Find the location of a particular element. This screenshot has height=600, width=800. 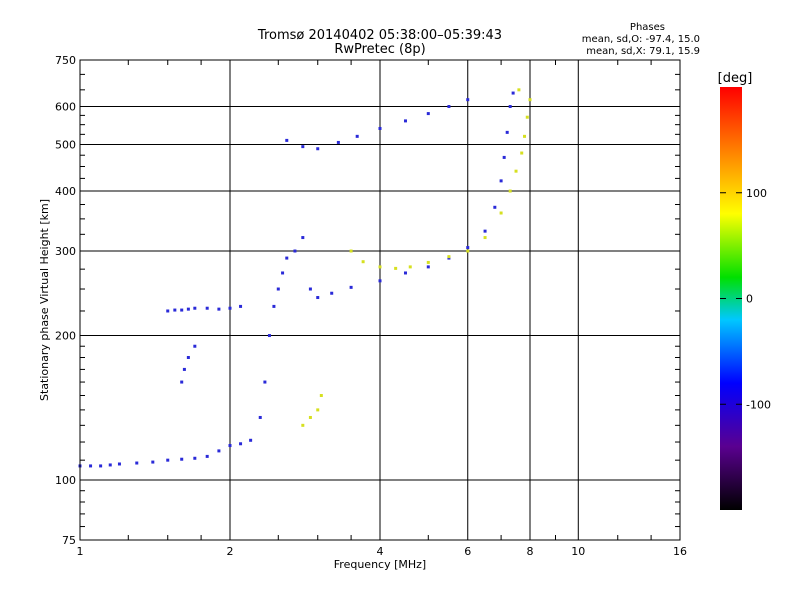

x-tick-label: 16 is located at coordinates (680, 551).